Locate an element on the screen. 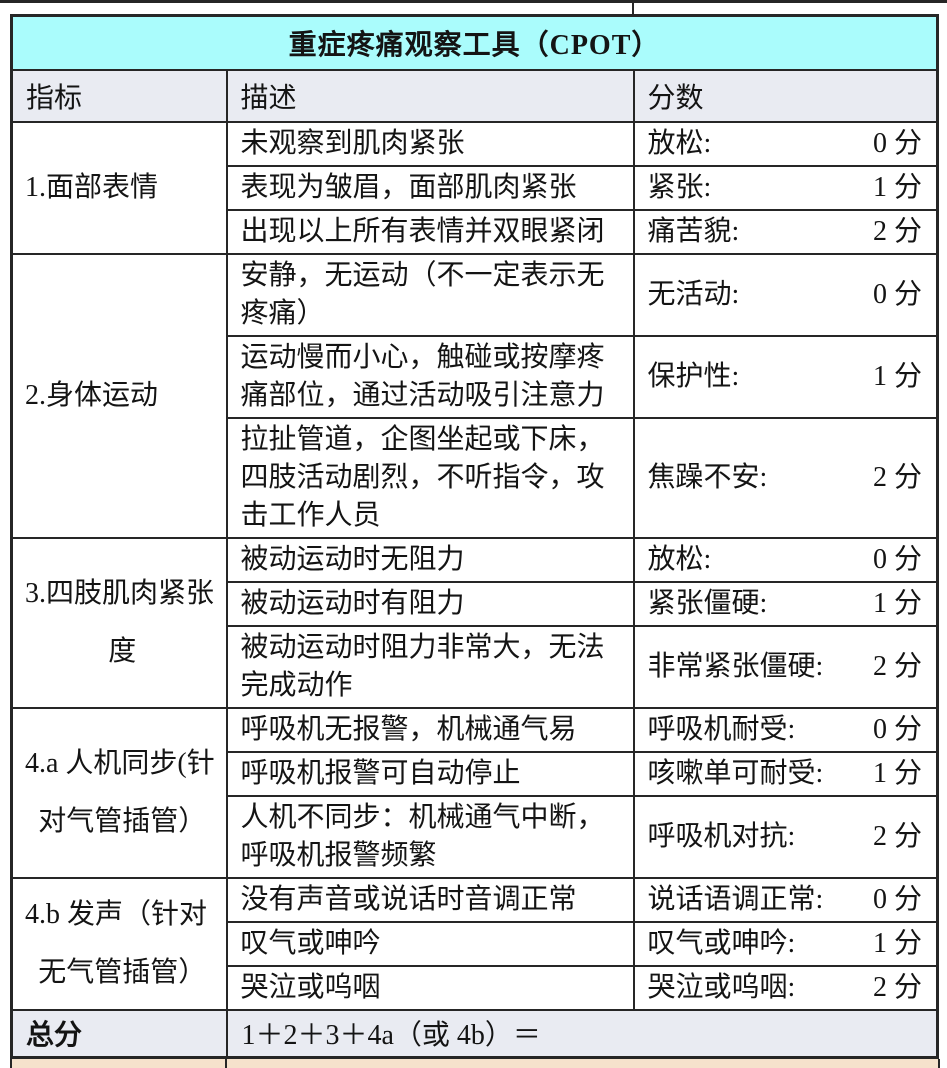  title-row: 重症疼痛观察工具（CPOT） is located at coordinates (474, 42).